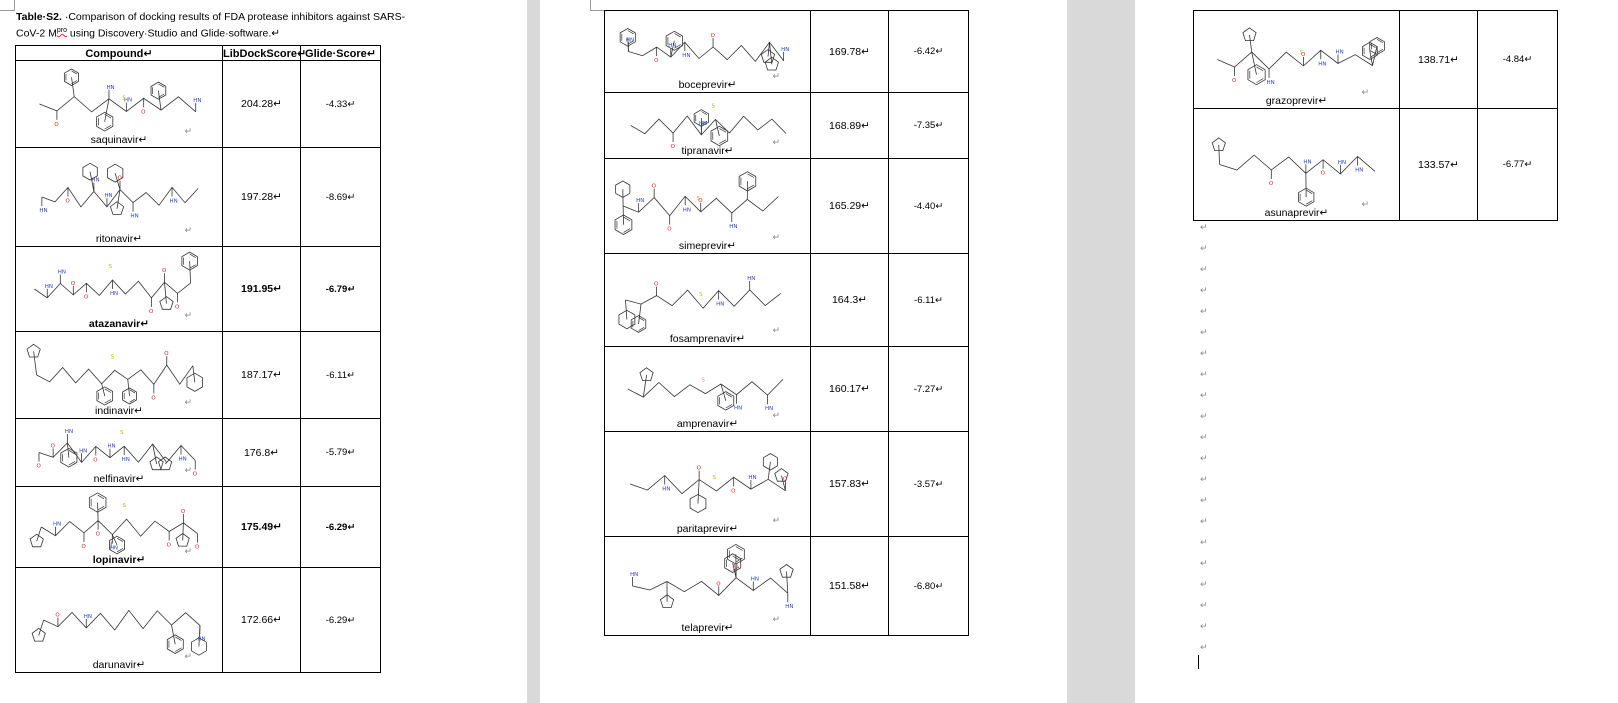 Image resolution: width=1618 pixels, height=703 pixels. I want to click on table-row: HN O HN HN O HN boceprevir↵ ↵ 169.78↵ -6.42↵, so click(786, 51).